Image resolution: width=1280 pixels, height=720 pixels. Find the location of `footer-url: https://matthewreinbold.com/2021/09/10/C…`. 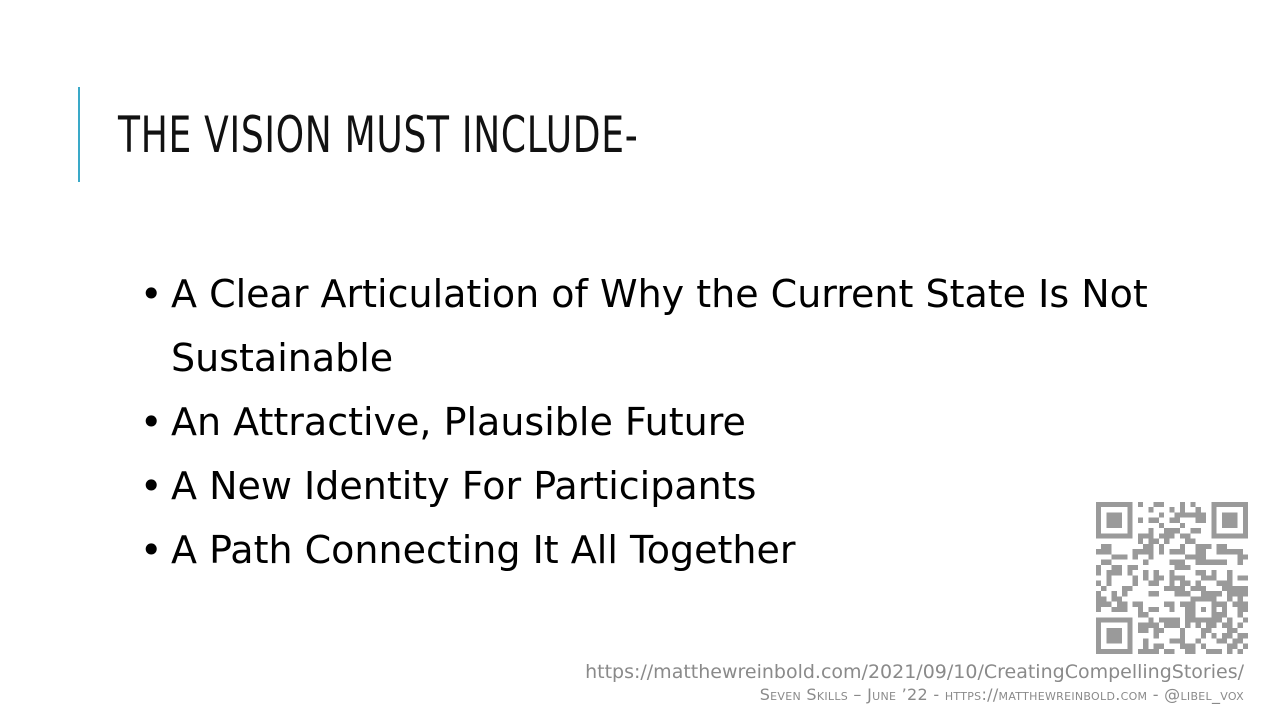

footer-url: https://matthewreinbold.com/2021/09/10/C… is located at coordinates (914, 672).